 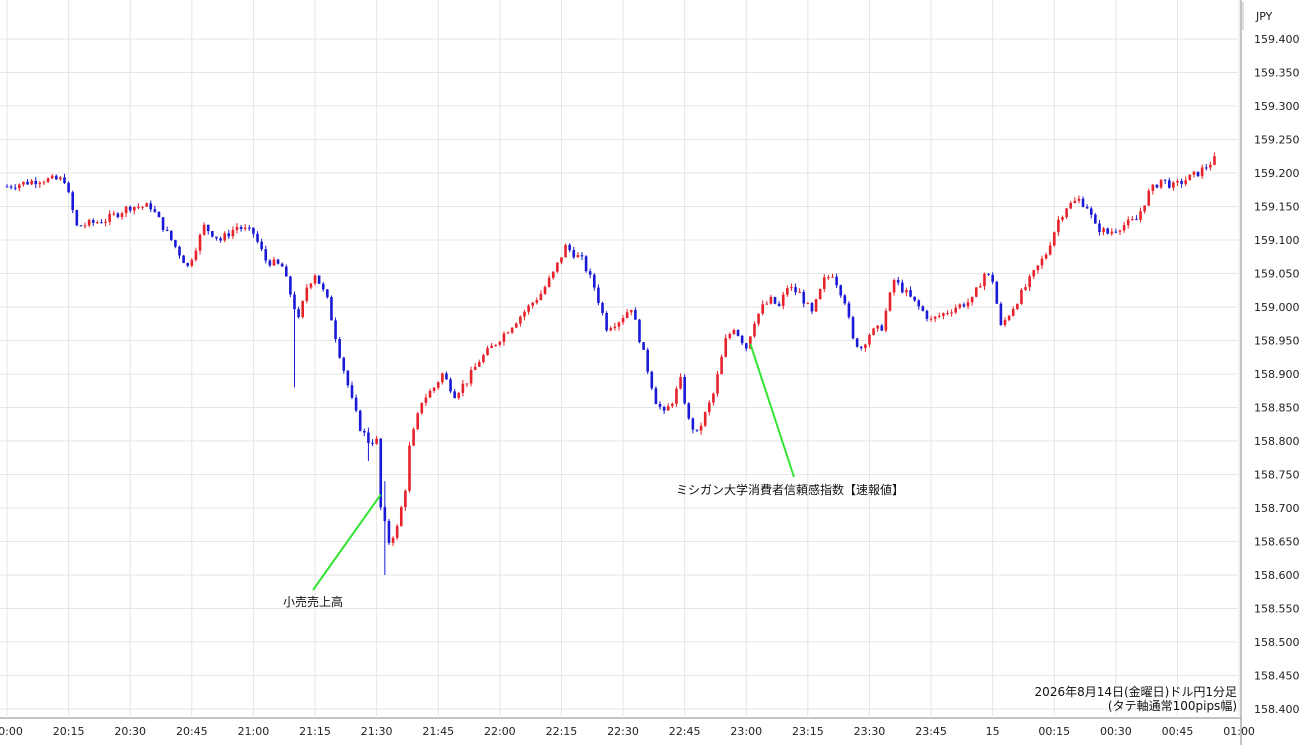 I want to click on price-tick-label: 159.350, so click(x=1277, y=73).